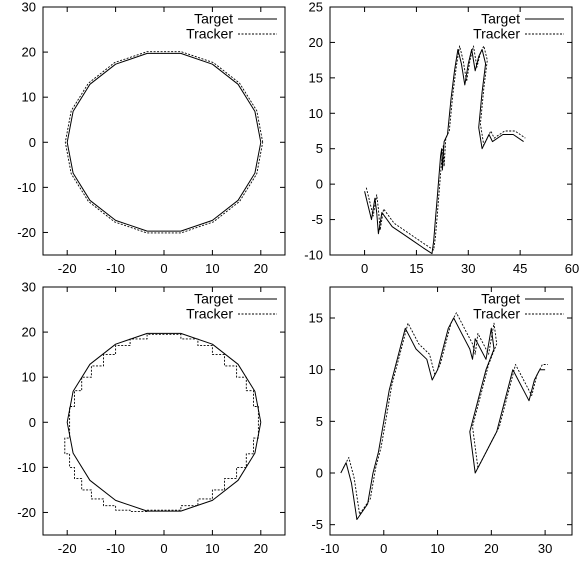 This screenshot has width=582, height=565. Describe the element at coordinates (520, 268) in the screenshot. I see `x-tick-label: 45` at that location.